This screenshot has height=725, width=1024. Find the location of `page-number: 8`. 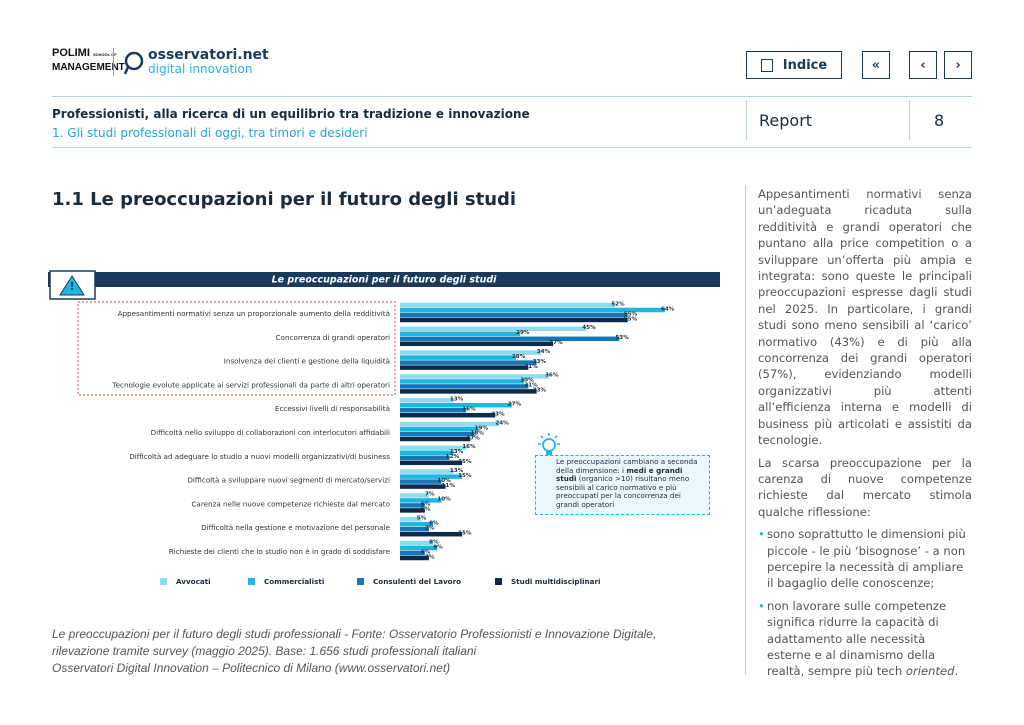

page-number: 8 is located at coordinates (939, 120).